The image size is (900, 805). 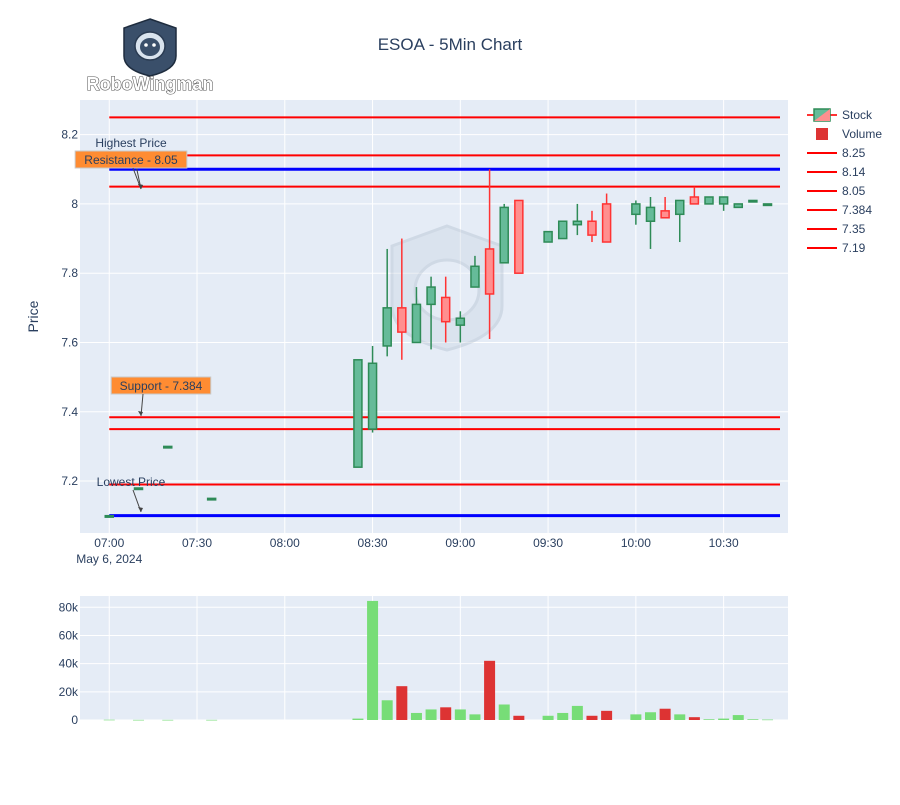 I want to click on legend-label: Volume, so click(x=862, y=134).